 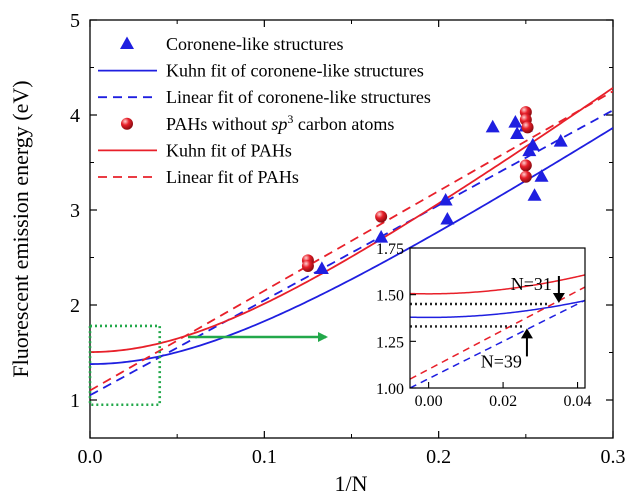 What do you see at coordinates (613, 457) in the screenshot?
I see `x-tick-label: 0.3` at bounding box center [613, 457].